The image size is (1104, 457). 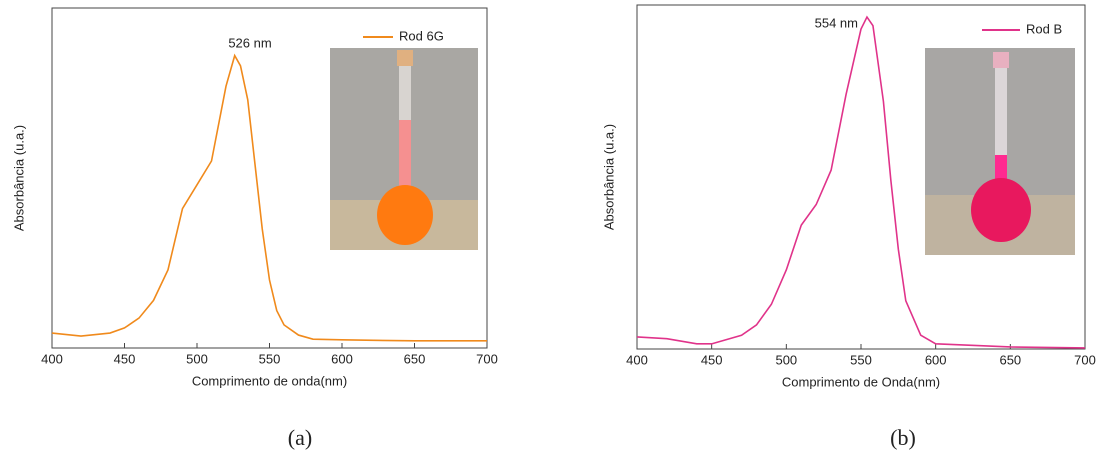 I want to click on panel-caption: (a), so click(x=300, y=437).